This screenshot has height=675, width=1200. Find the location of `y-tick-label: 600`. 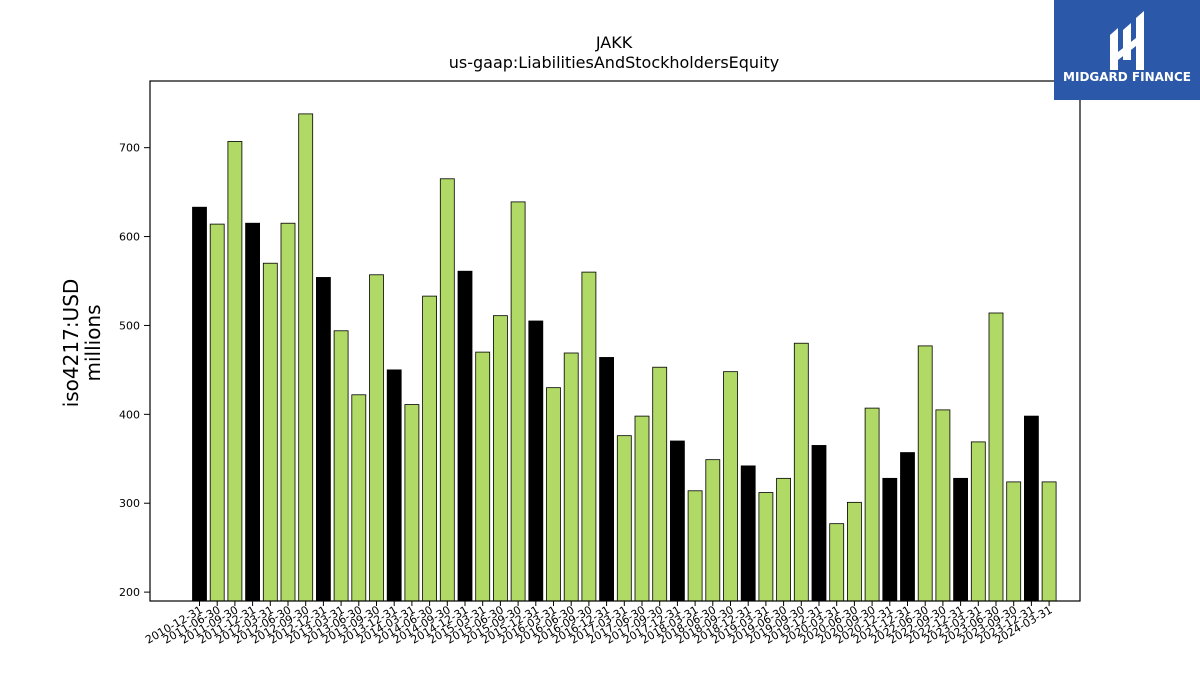

y-tick-label: 600 is located at coordinates (129, 237).